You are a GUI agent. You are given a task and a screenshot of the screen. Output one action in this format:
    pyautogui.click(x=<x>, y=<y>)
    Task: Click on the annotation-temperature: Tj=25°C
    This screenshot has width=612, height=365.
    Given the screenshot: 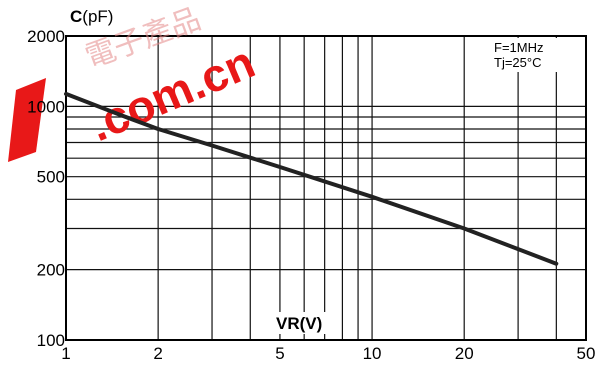 What is the action you would take?
    pyautogui.click(x=517, y=62)
    